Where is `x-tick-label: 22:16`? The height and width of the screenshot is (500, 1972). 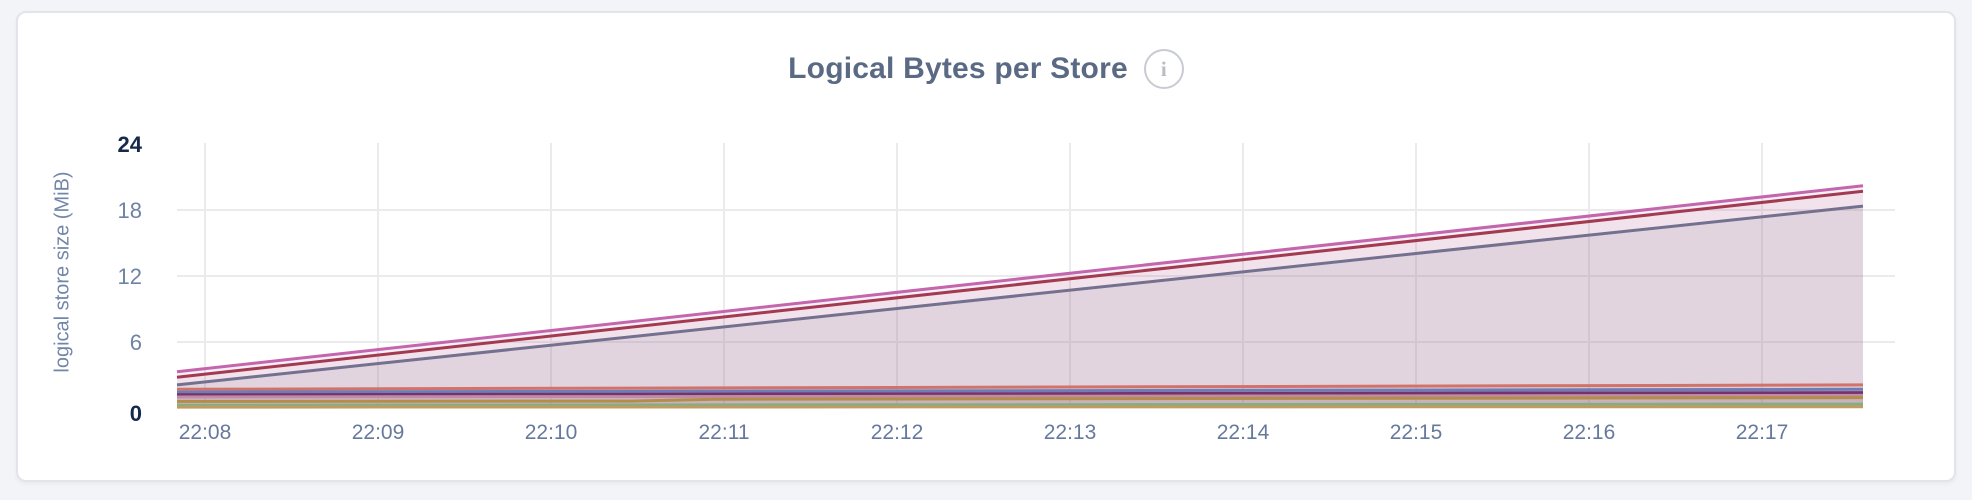
x-tick-label: 22:16 is located at coordinates (1589, 432).